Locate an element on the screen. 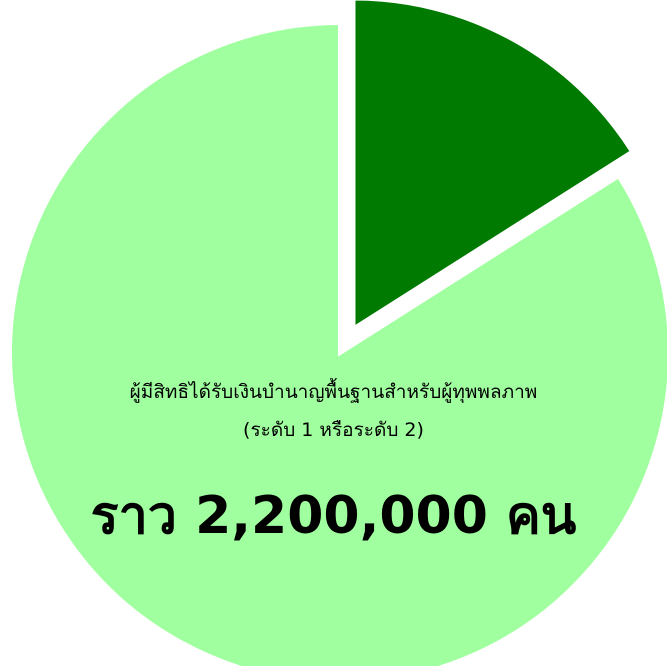 The image size is (667, 666). slice-value-label: ราว 2,200,000 คน is located at coordinates (333, 516).